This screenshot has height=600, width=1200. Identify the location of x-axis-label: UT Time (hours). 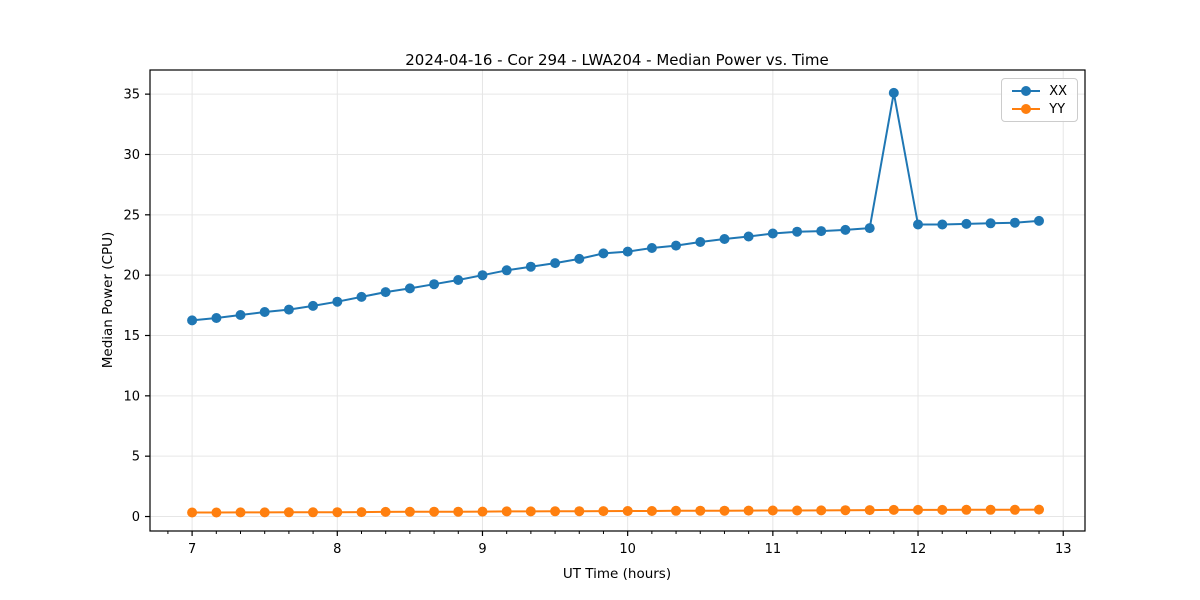
(617, 574).